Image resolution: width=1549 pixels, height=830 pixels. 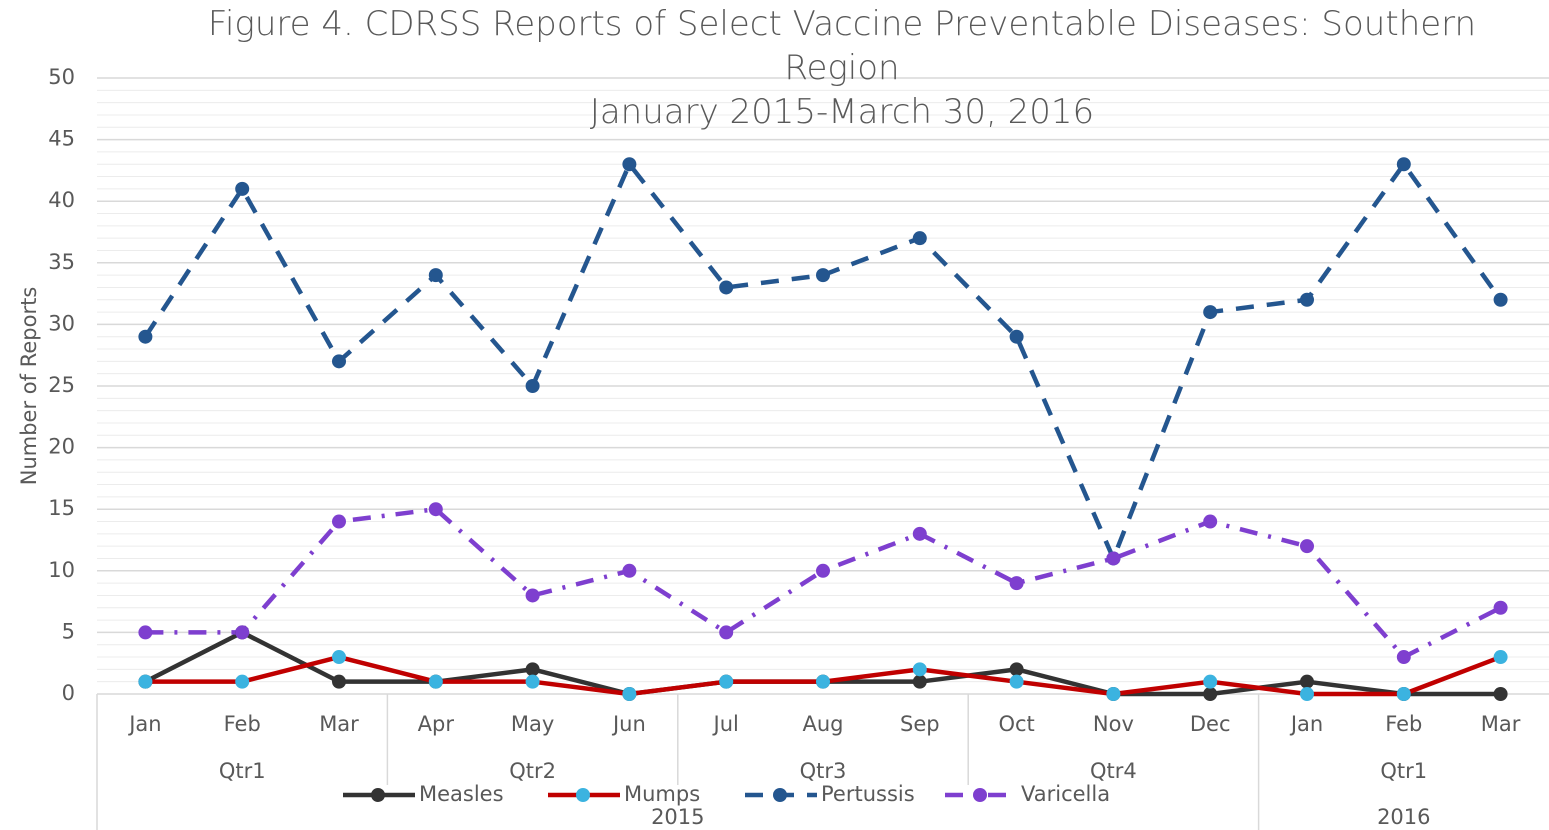 What do you see at coordinates (1065, 794) in the screenshot?
I see `legend-label: Varicella` at bounding box center [1065, 794].